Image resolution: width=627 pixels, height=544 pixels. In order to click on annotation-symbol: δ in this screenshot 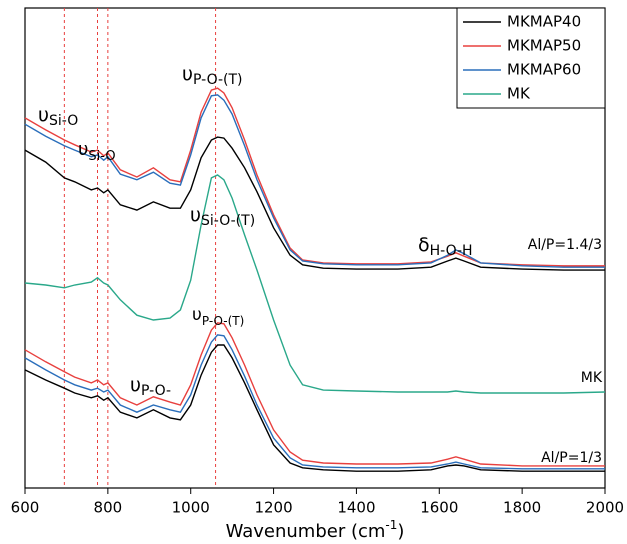, I will do `click(424, 245)`.